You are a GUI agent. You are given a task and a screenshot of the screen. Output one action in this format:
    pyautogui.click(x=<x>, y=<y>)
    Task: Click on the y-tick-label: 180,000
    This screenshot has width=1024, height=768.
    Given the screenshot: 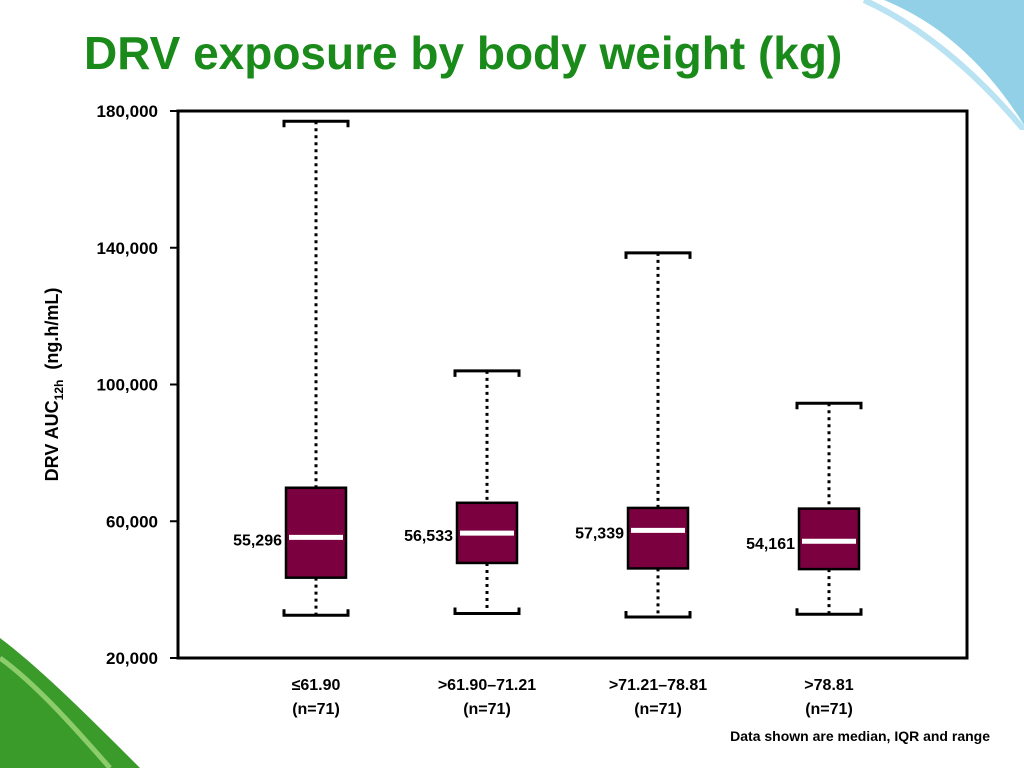 What is the action you would take?
    pyautogui.click(x=127, y=111)
    